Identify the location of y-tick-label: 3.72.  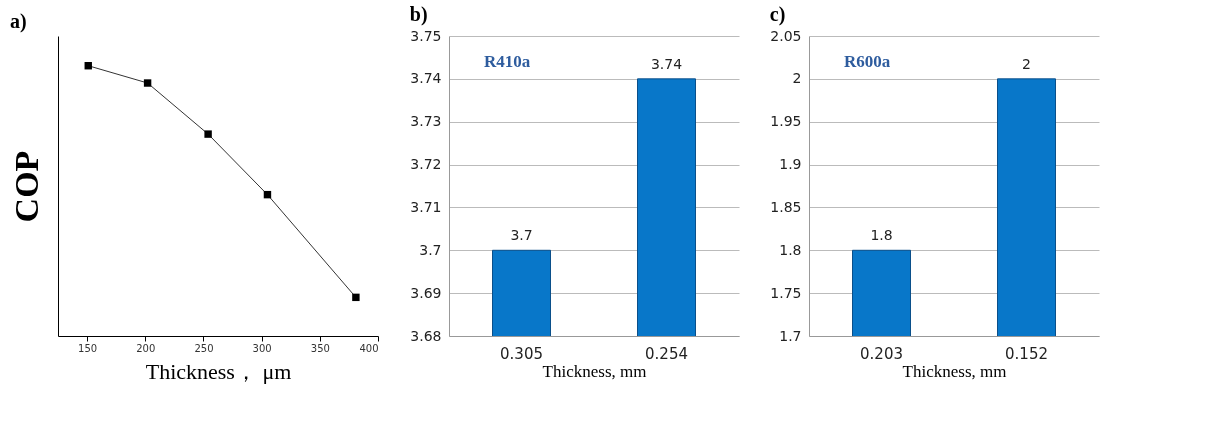
(426, 164).